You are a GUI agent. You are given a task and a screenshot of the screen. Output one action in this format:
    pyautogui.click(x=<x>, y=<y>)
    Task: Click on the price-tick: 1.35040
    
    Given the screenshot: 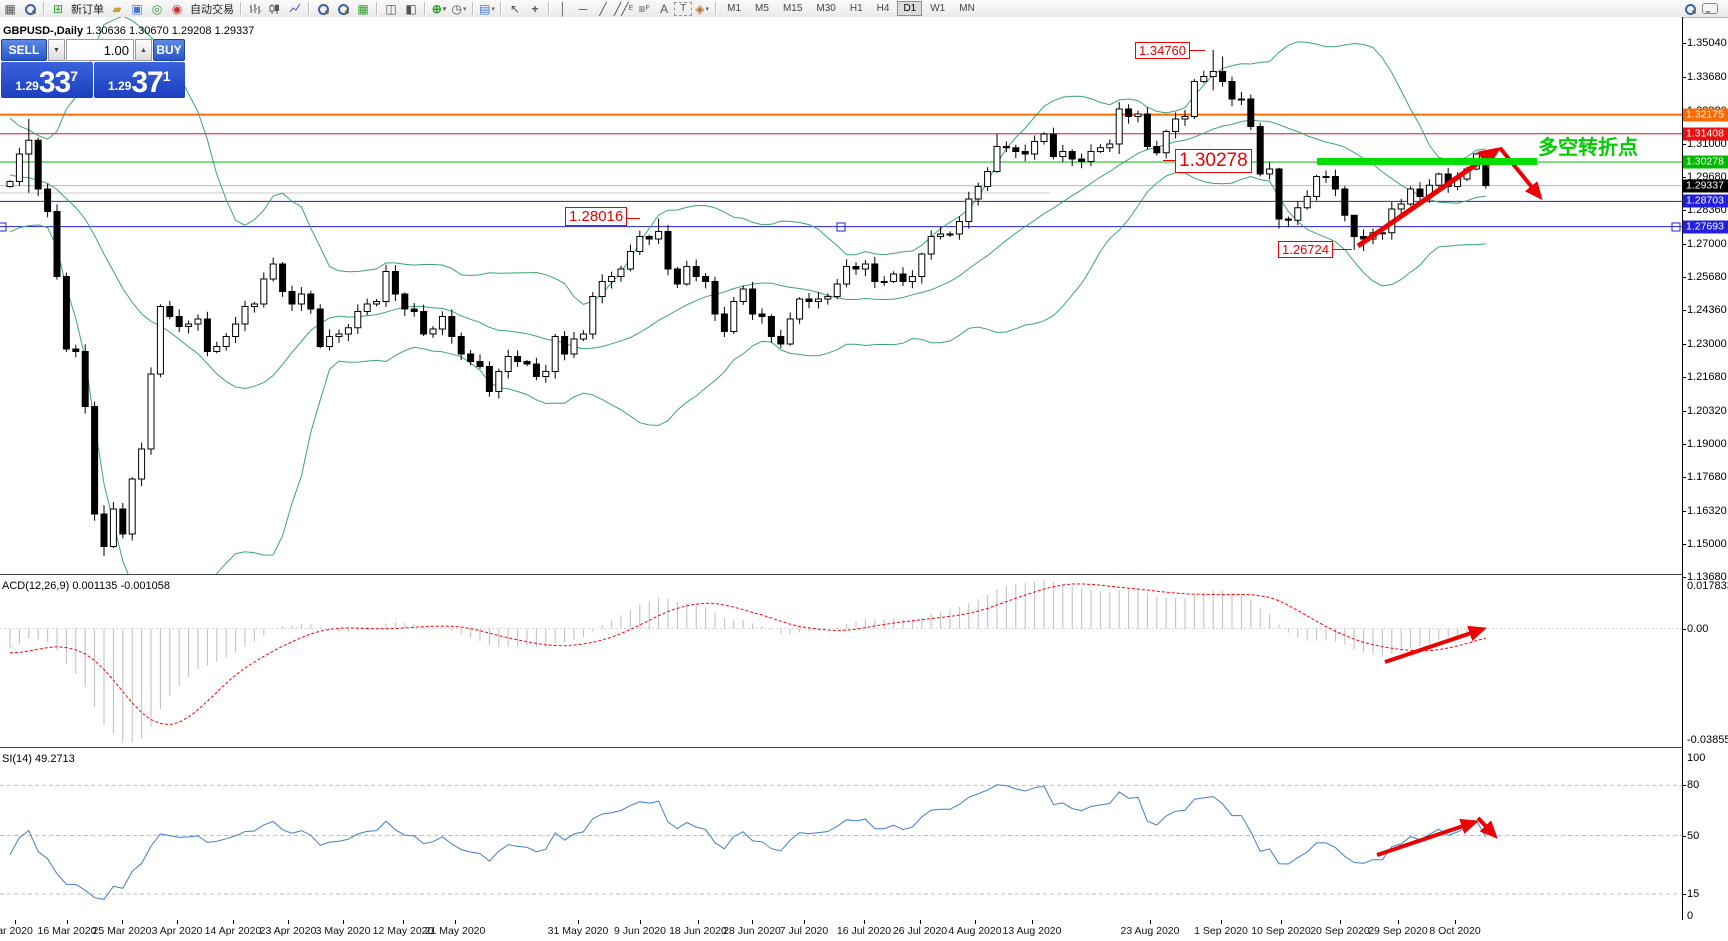 What is the action you would take?
    pyautogui.click(x=1707, y=43)
    